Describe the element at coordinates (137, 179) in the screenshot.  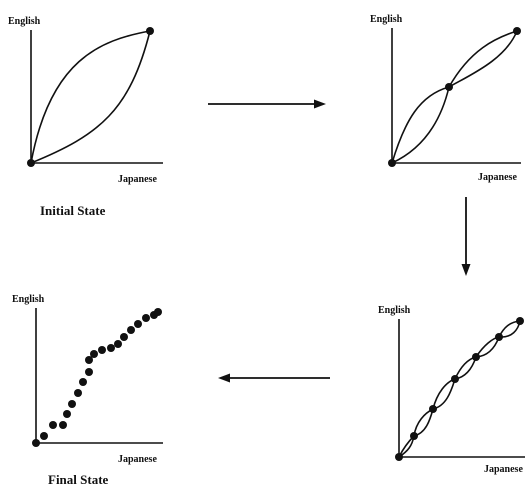
I see `panel1-x-axis-label: Japanese` at that location.